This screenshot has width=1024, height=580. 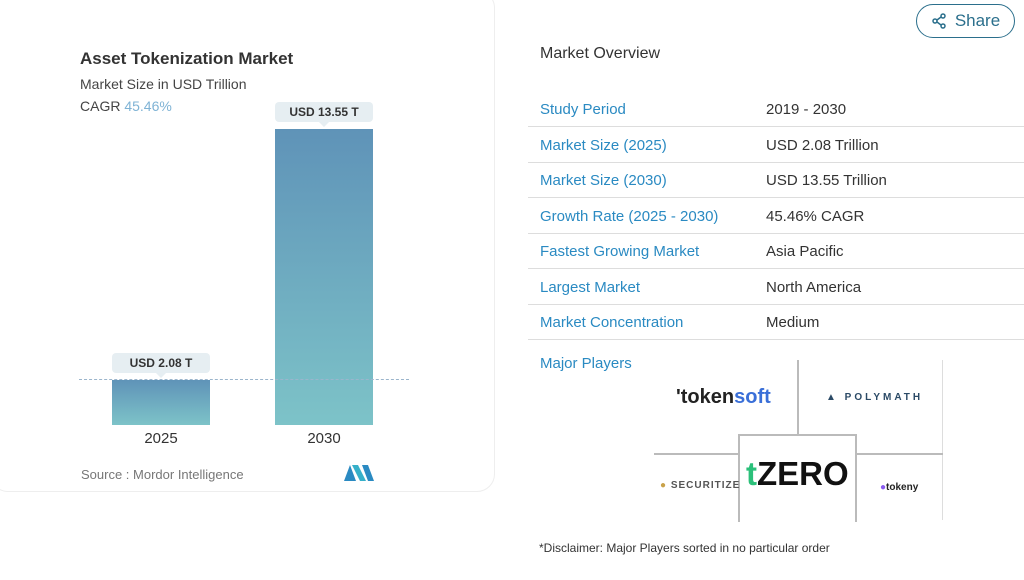 I want to click on featured-logo-box, so click(x=797, y=478).